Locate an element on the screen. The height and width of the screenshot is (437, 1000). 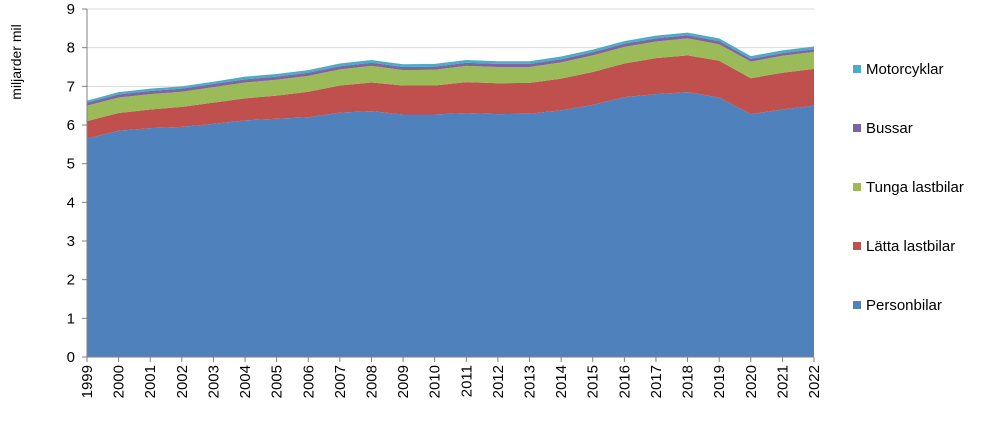
x-tick-label-2016: 2016 is located at coordinates (624, 381).